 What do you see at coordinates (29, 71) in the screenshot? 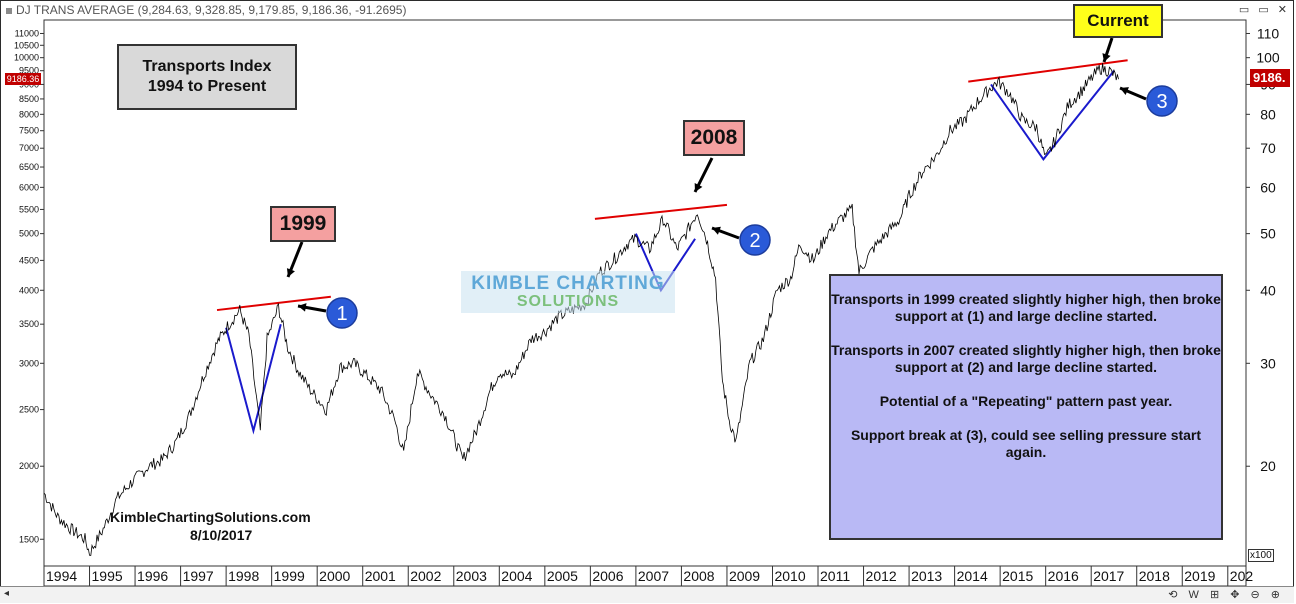
I see `y-tick-label: 9500` at bounding box center [29, 71].